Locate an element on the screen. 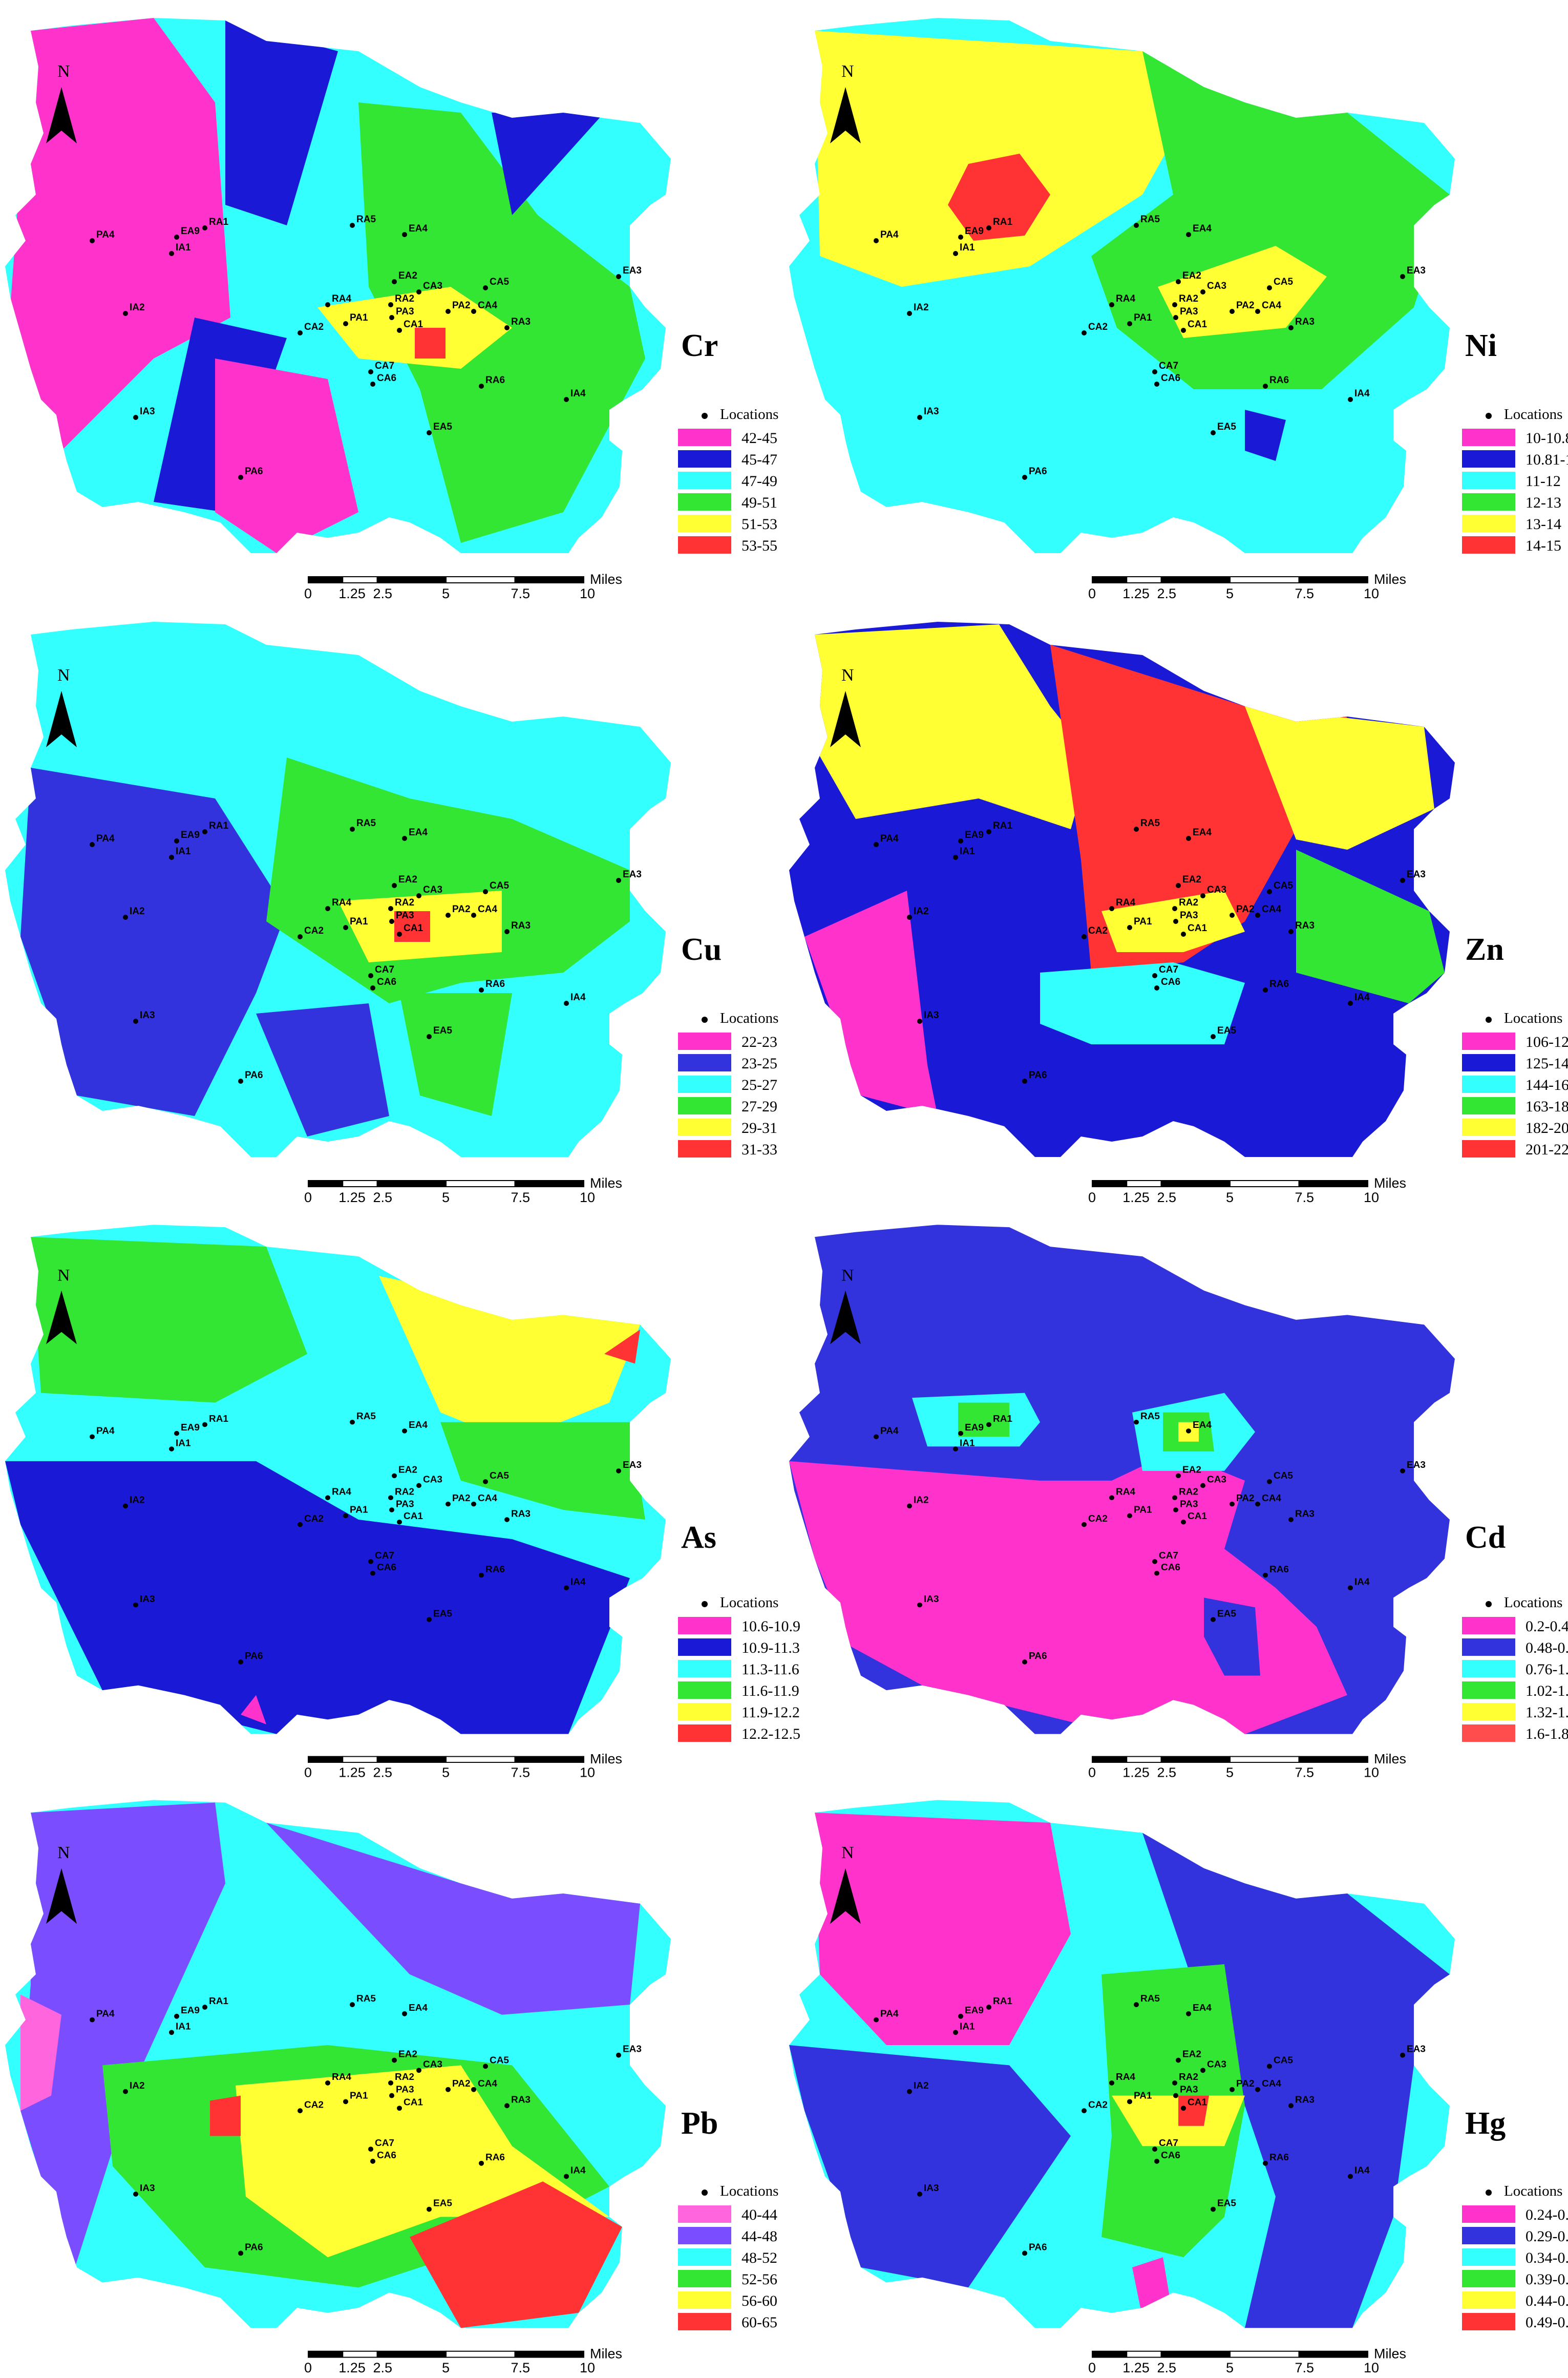  legend-item: 52-56 is located at coordinates (730, 2279).